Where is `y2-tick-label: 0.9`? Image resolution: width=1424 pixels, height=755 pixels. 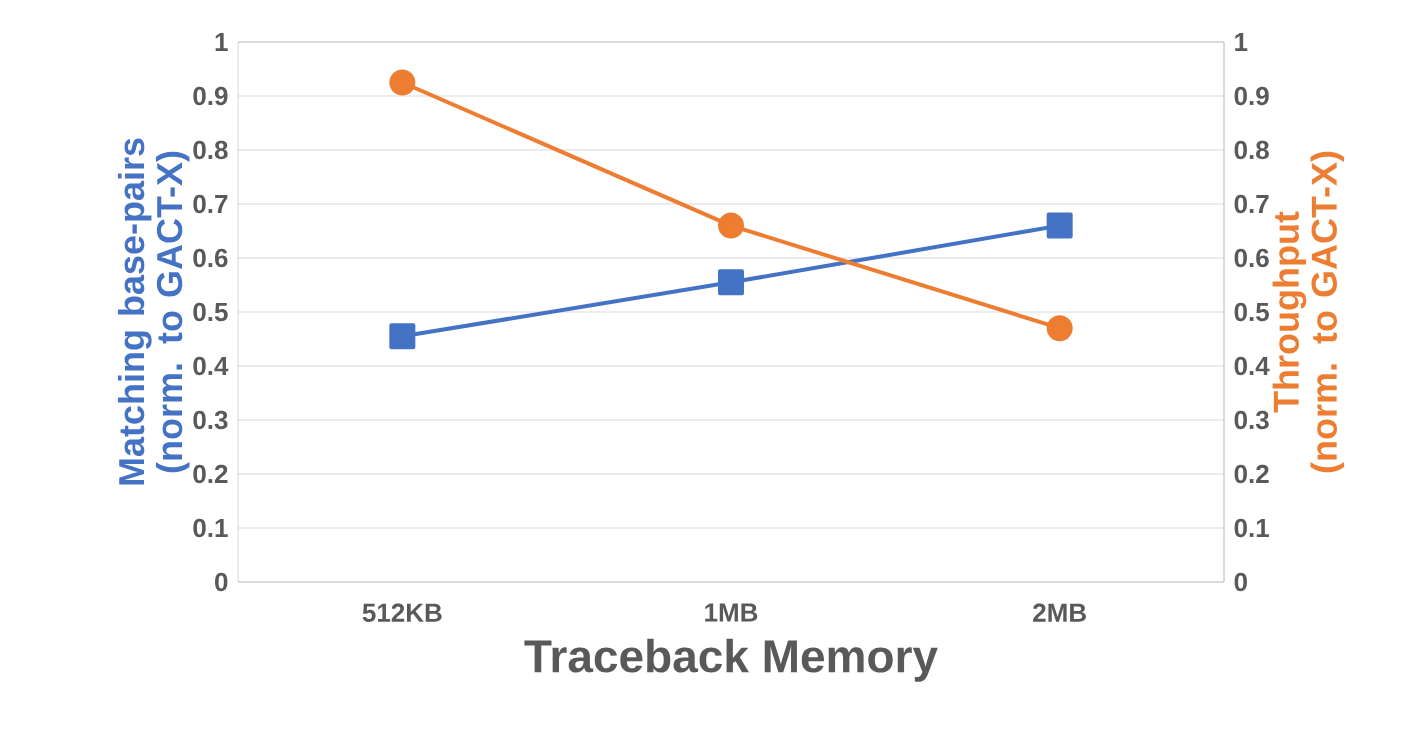
y2-tick-label: 0.9 is located at coordinates (1251, 96).